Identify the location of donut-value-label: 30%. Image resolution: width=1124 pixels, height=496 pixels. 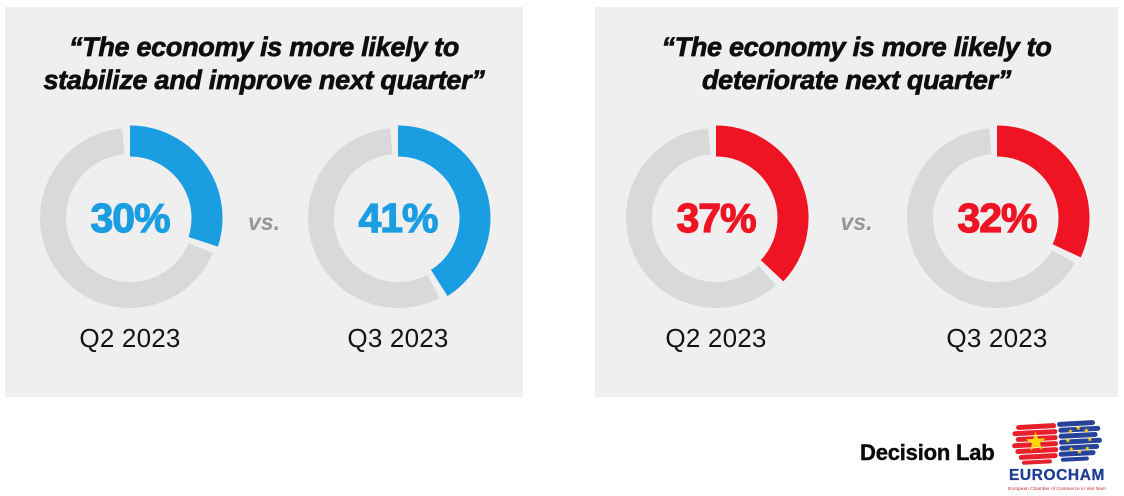
(130, 217).